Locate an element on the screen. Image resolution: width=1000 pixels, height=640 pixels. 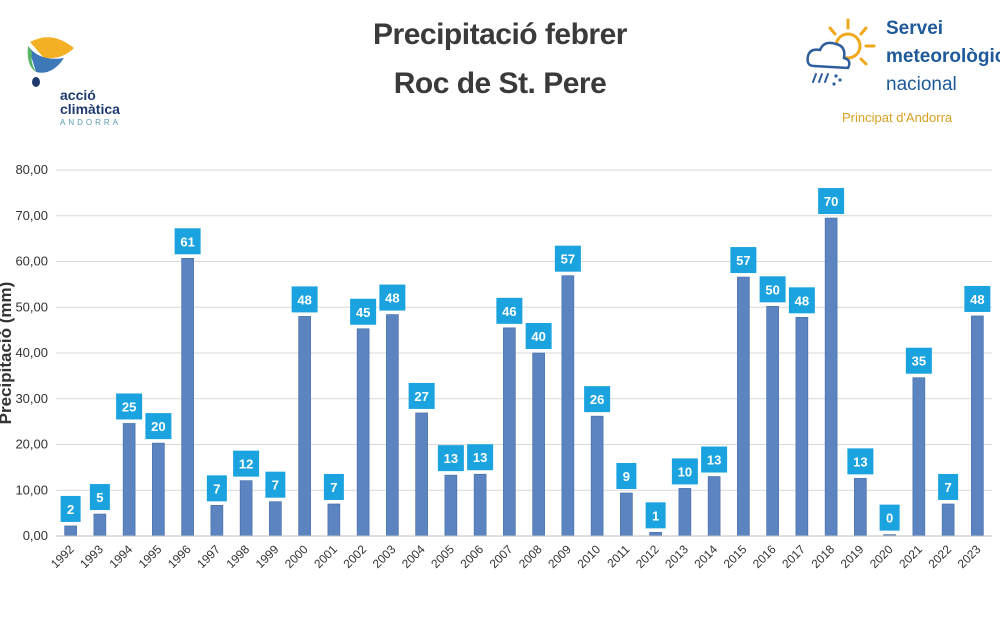
y-tick-label: 40,00 is located at coordinates (31, 352).